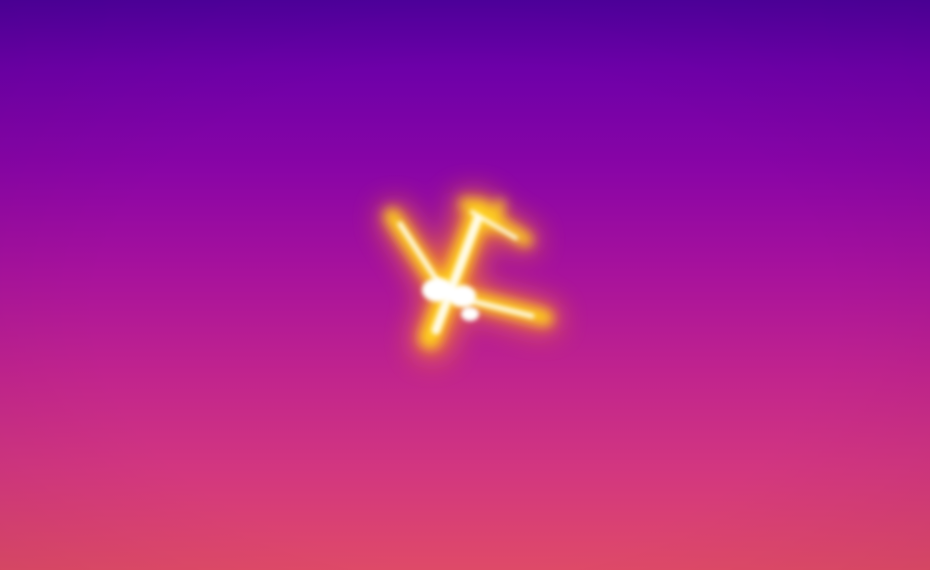 Image resolution: width=930 pixels, height=570 pixels. I want to click on engine-hotspots, so click(450, 299).